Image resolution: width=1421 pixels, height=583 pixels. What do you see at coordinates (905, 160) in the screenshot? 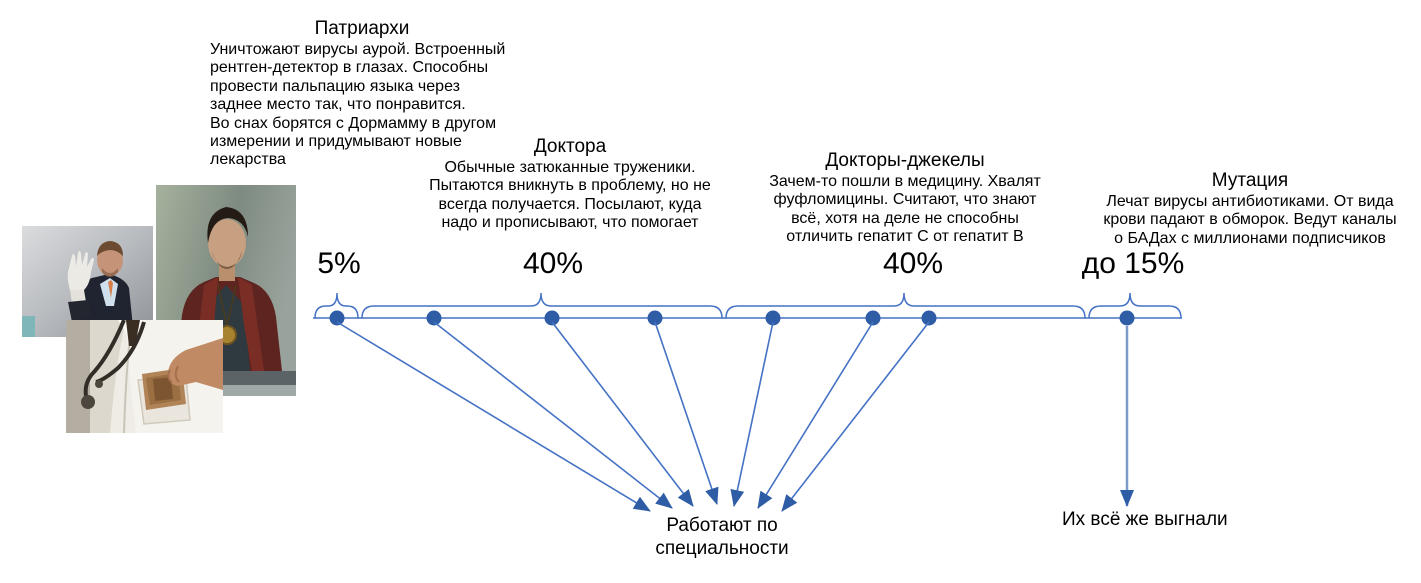
I see `jekyll-doctors-title: Докторы-джекелы` at bounding box center [905, 160].